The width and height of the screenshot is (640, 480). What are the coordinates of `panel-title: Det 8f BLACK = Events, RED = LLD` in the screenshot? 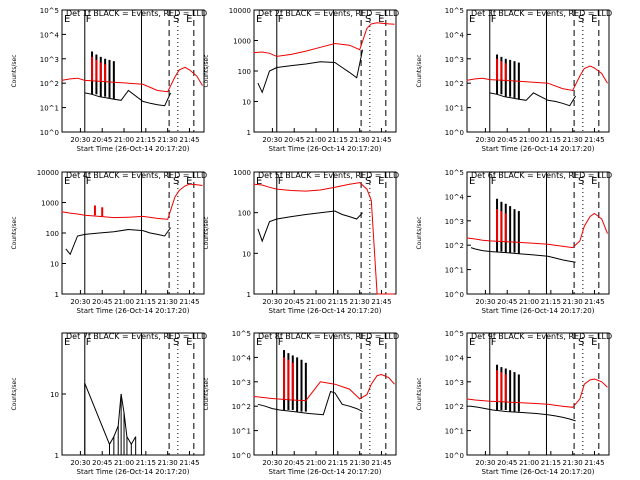 It's located at (328, 336).